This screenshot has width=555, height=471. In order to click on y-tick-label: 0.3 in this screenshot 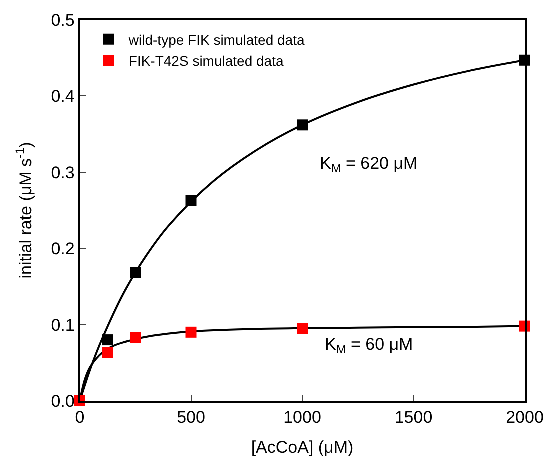, I will do `click(63, 172)`.